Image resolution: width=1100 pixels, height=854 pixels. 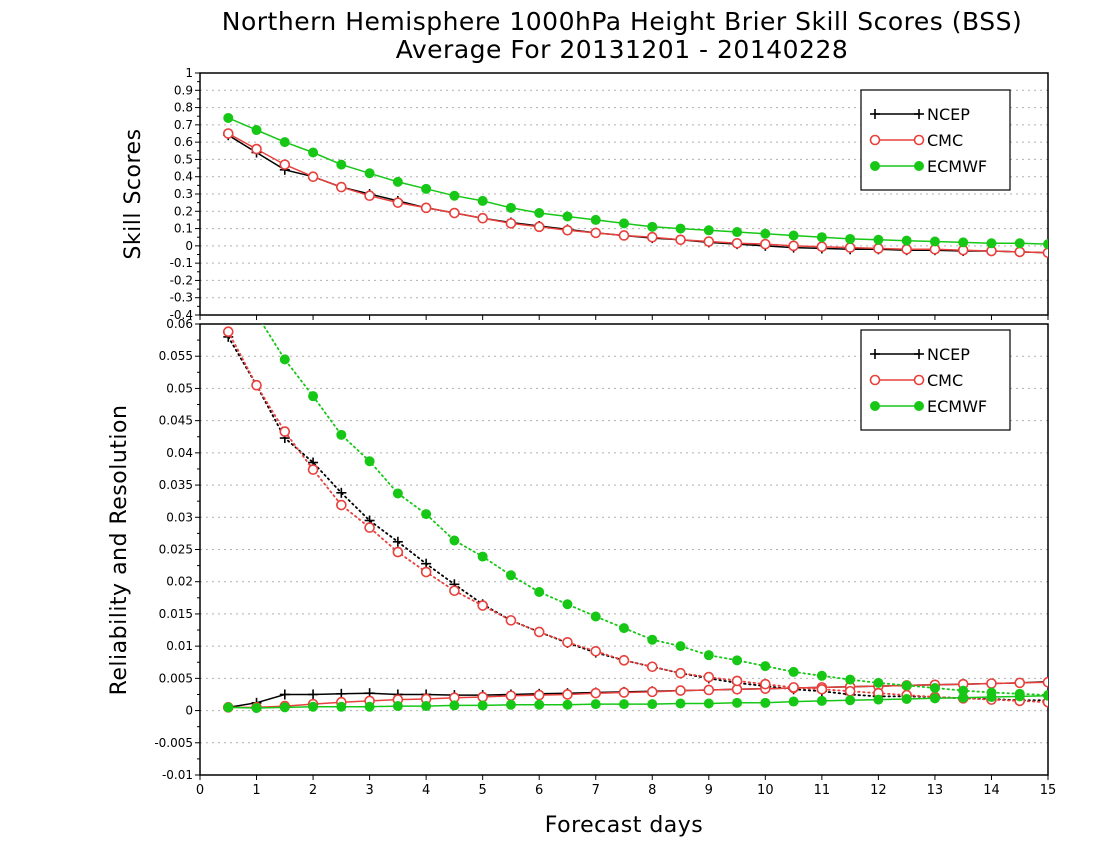 What do you see at coordinates (313, 790) in the screenshot?
I see `x-tick-label: 2` at bounding box center [313, 790].